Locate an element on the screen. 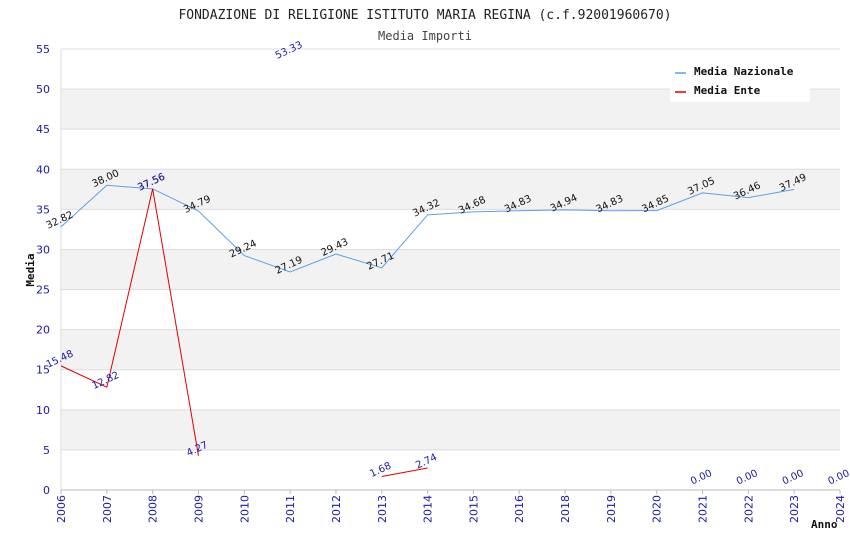 The image size is (850, 550). x-tick-label: 2024 is located at coordinates (840, 509).